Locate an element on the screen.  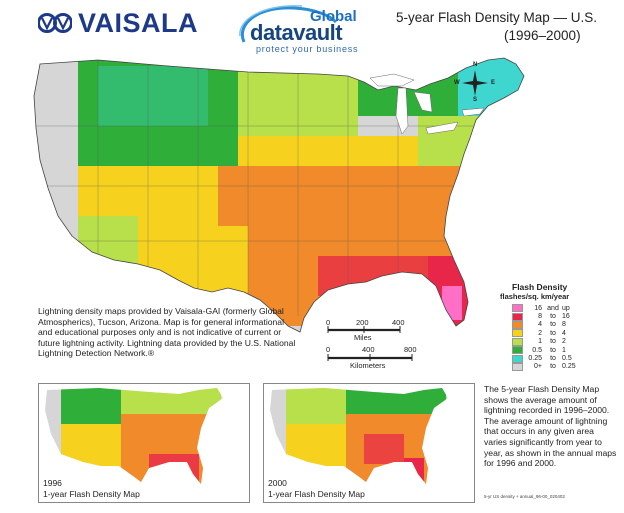
legend-row: 0+ to 0.25 is located at coordinates (547, 366).